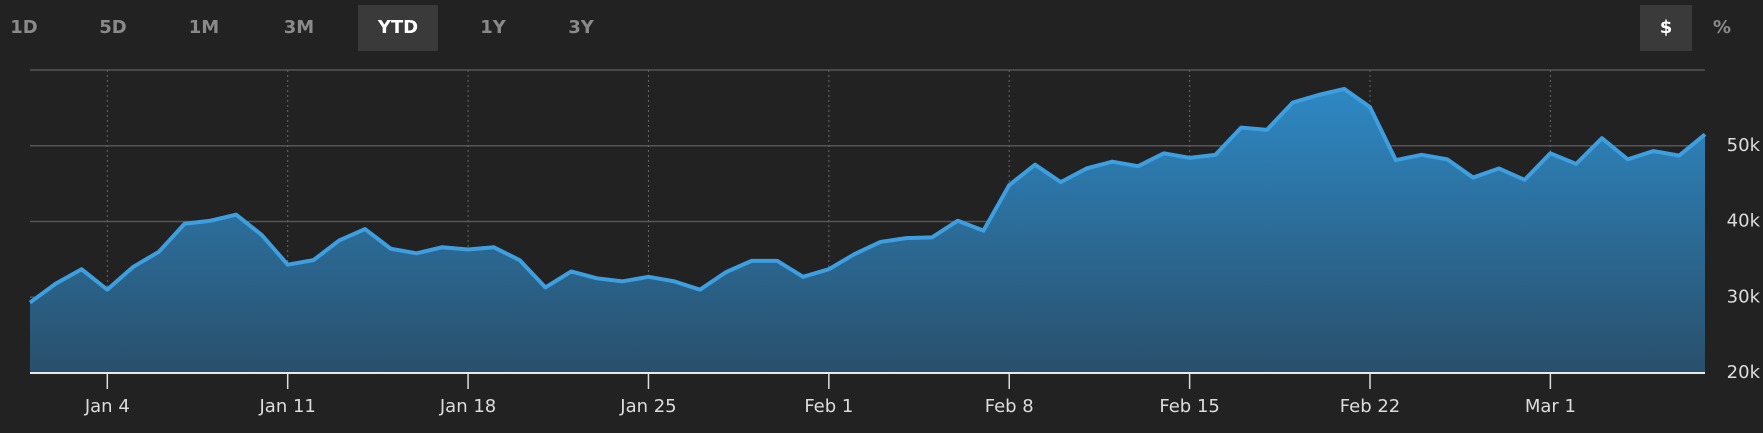 This screenshot has width=1763, height=433. Describe the element at coordinates (204, 27) in the screenshot. I see `range-button: 1M` at that location.